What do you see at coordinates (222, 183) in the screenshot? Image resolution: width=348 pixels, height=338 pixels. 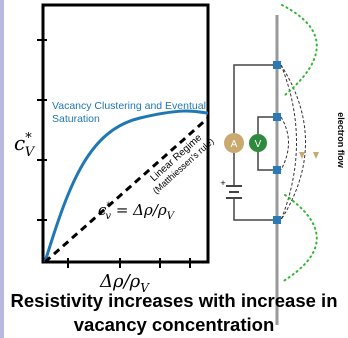 I see `battery-plus: +` at bounding box center [222, 183].